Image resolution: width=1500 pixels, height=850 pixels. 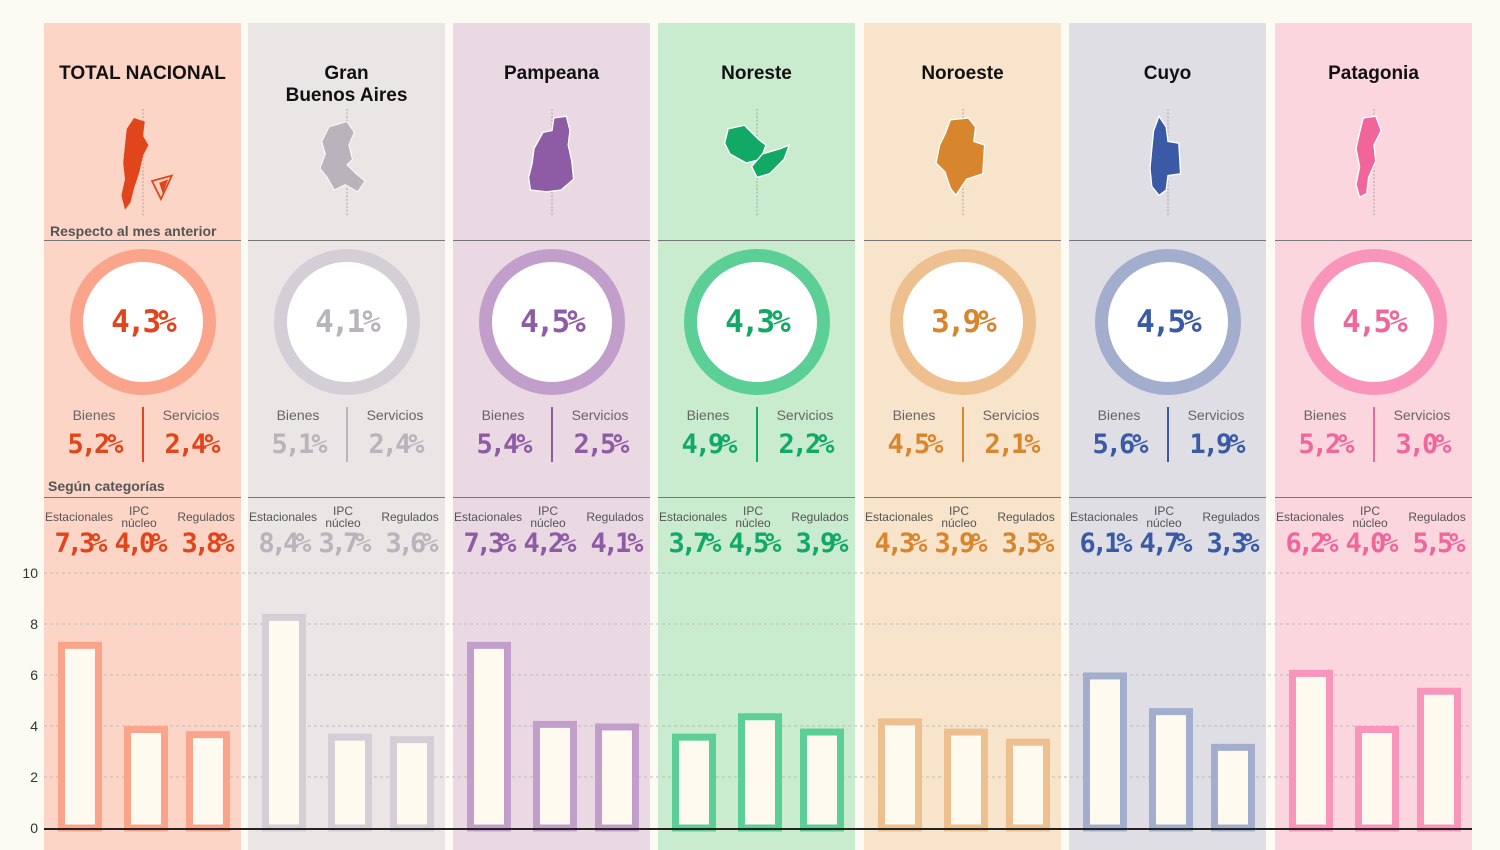 What do you see at coordinates (34, 828) in the screenshot?
I see `y-tick-label: 0` at bounding box center [34, 828].